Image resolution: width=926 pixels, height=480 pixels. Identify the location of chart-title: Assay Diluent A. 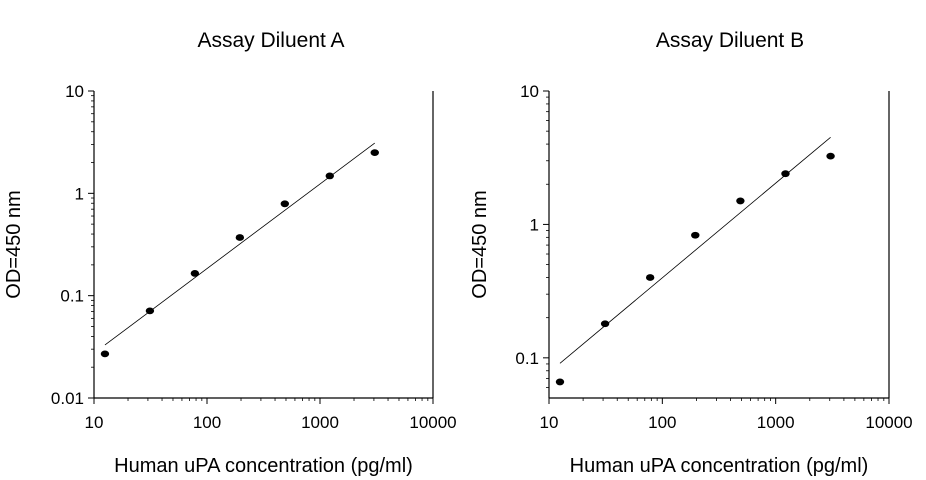
(270, 40).